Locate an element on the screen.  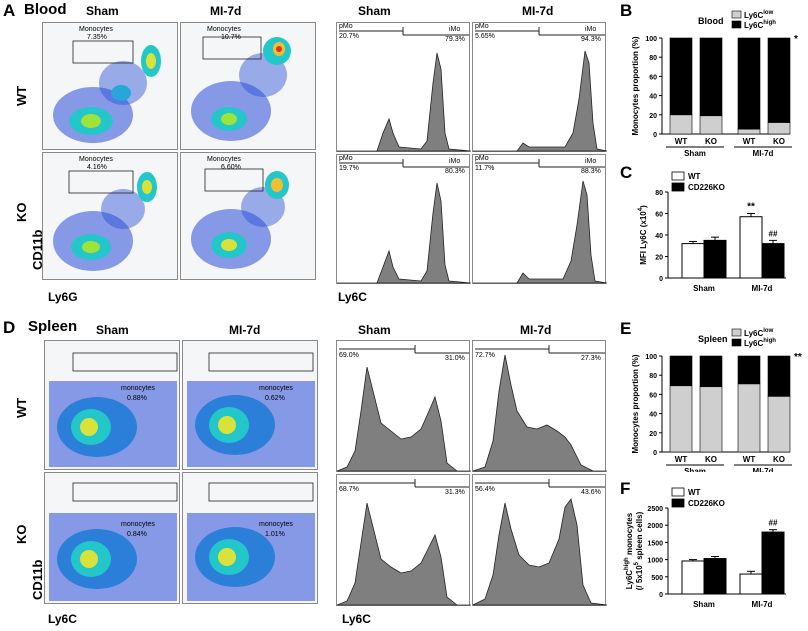
pmo-percent: 11.7% is located at coordinates (485, 168).